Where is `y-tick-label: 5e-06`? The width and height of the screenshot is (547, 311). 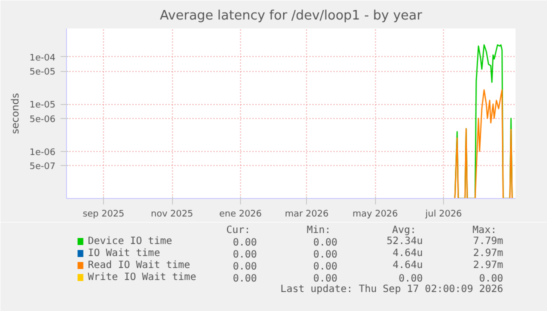
y-tick-label: 5e-06 is located at coordinates (43, 119).